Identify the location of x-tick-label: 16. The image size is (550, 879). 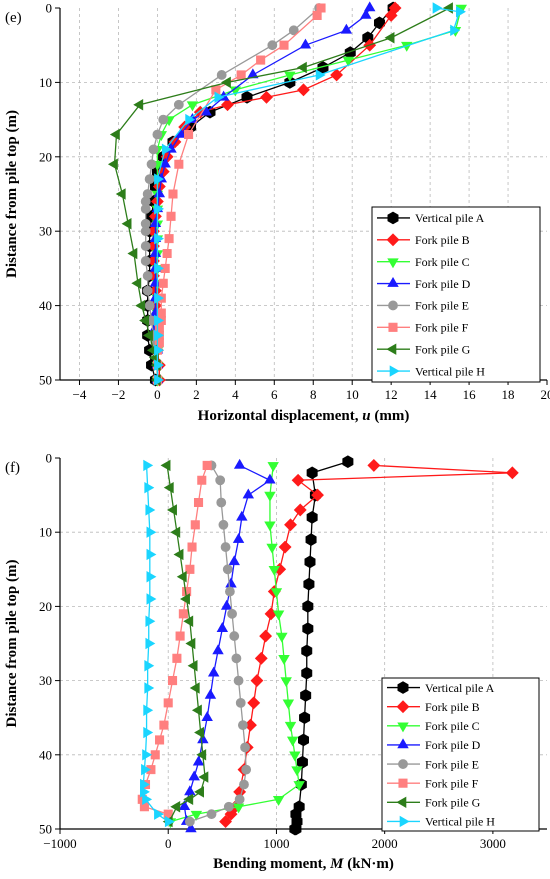
(470, 394).